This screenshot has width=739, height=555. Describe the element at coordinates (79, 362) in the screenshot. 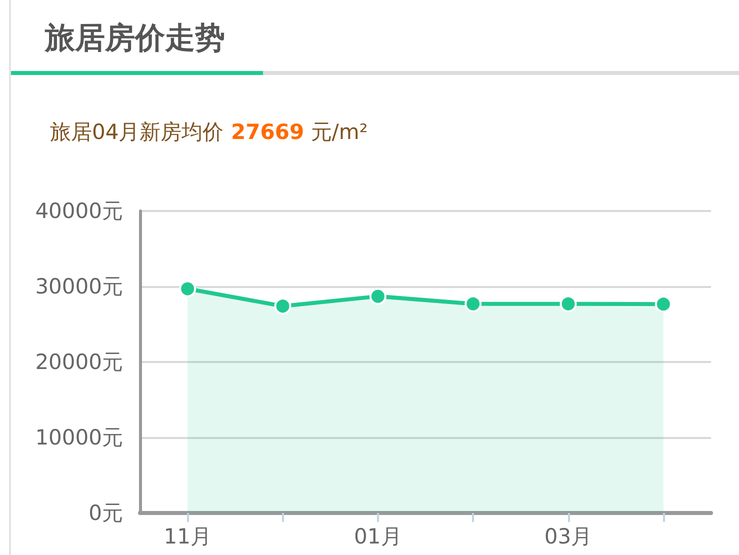

I see `y-tick-label: 20000元` at that location.